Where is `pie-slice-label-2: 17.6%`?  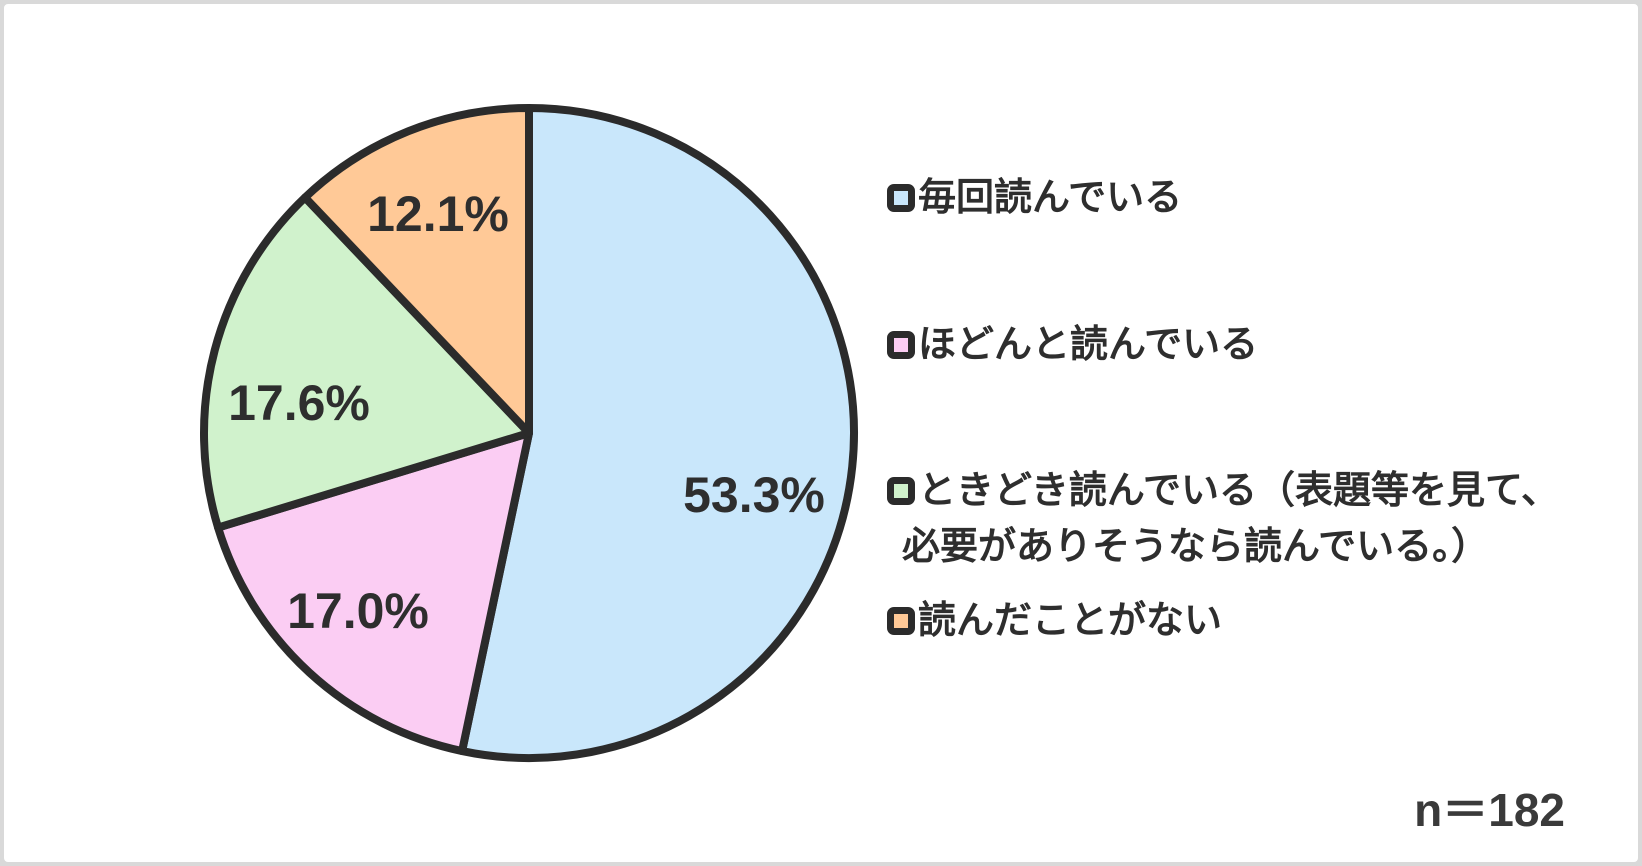 pie-slice-label-2: 17.6% is located at coordinates (299, 403).